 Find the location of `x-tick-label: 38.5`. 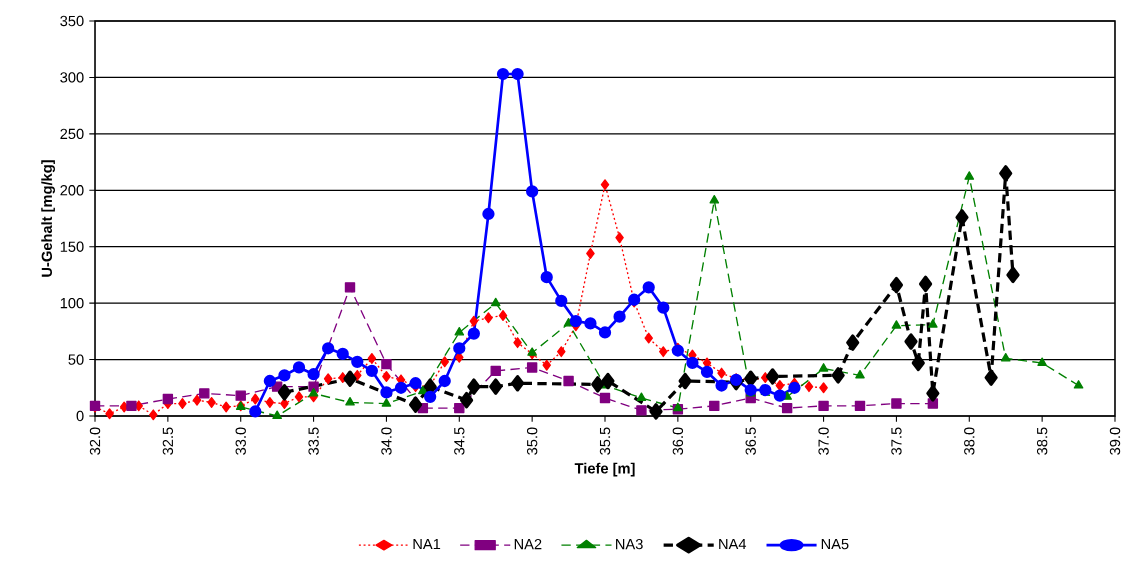

x-tick-label: 38.5 is located at coordinates (1042, 441).